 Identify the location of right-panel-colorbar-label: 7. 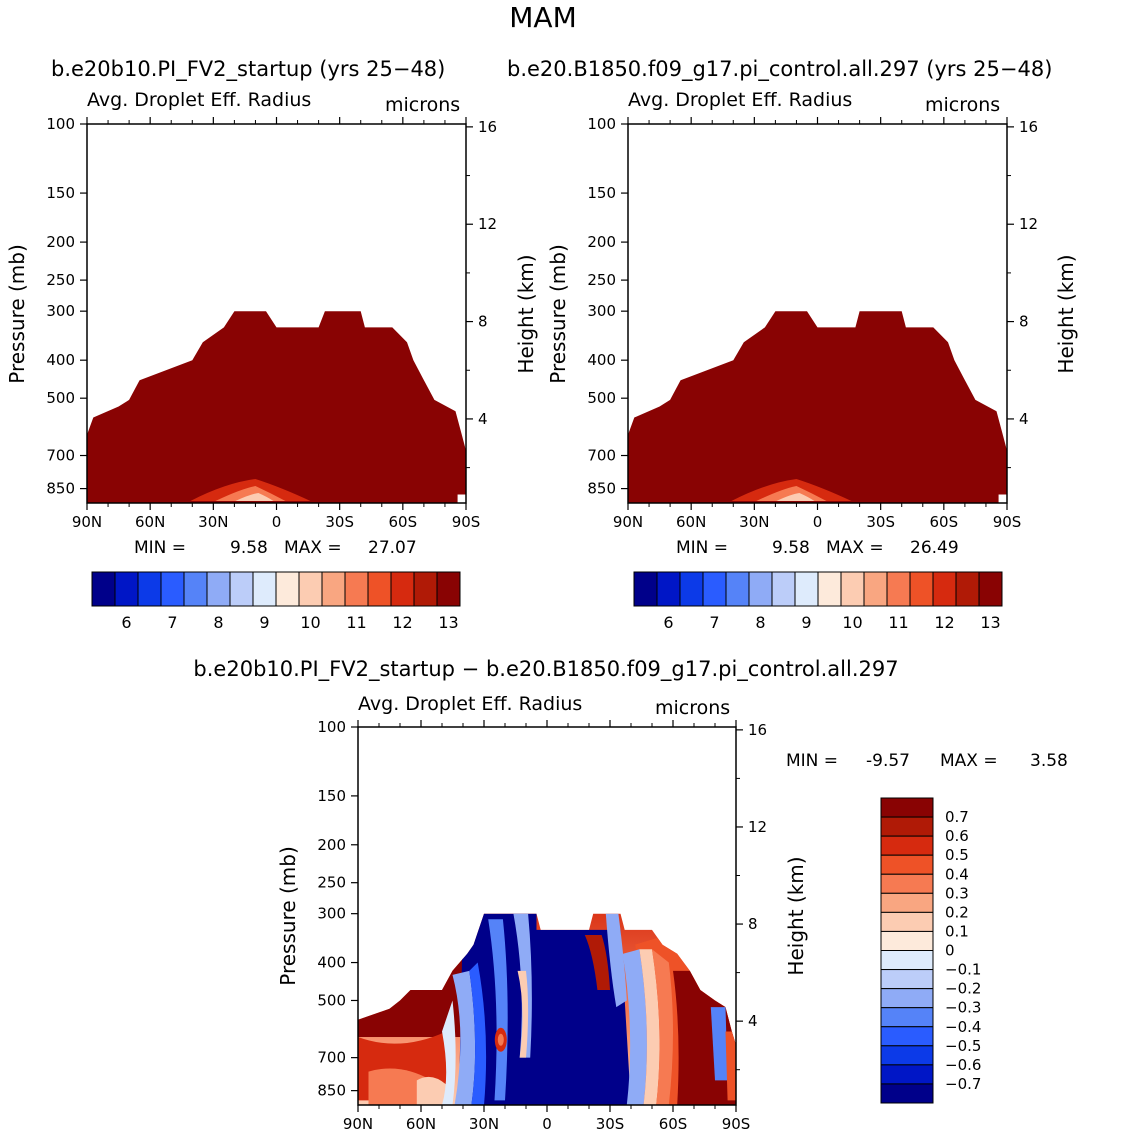
(714, 622).